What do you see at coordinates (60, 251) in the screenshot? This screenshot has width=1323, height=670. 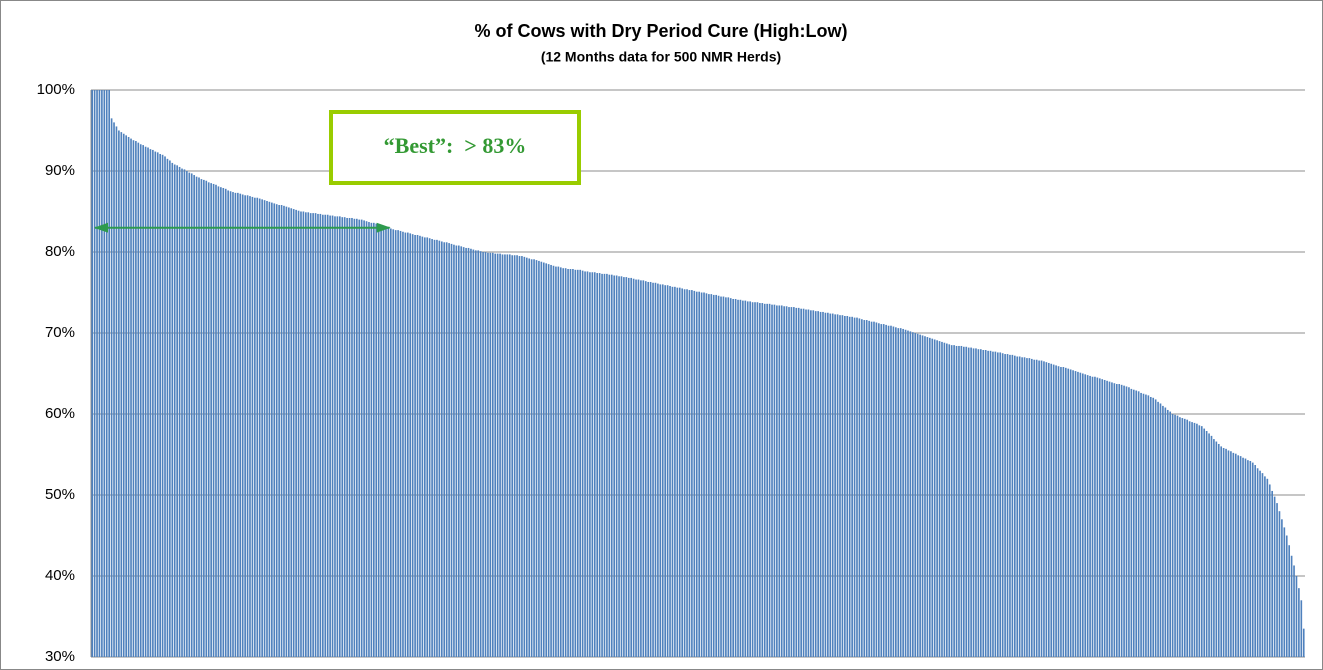 I see `y-tick-label: 80%` at bounding box center [60, 251].